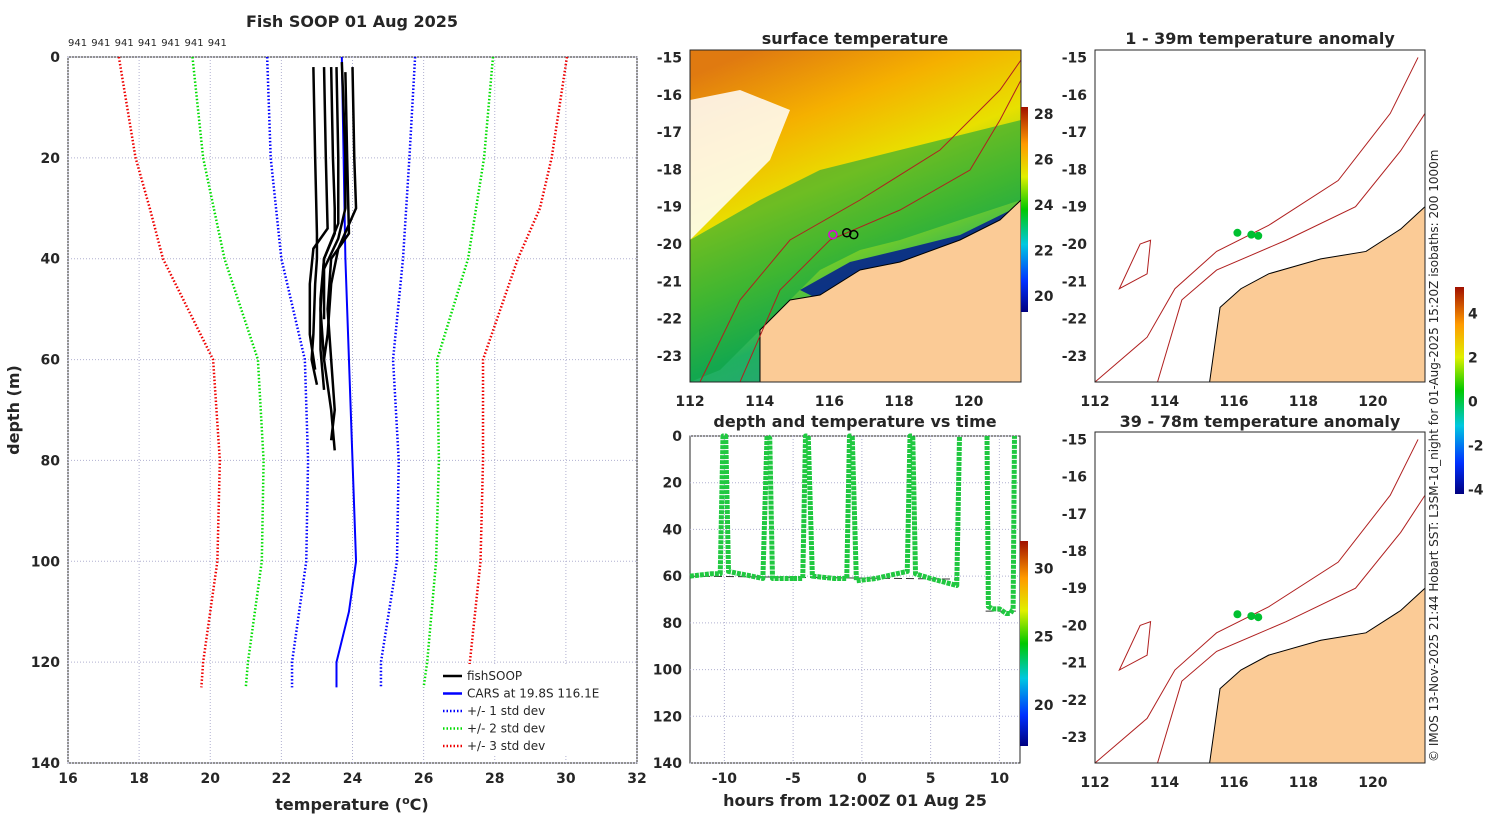 Image resolution: width=1500 pixels, height=824 pixels. I want to click on std-line-3-upper, so click(517, 372).